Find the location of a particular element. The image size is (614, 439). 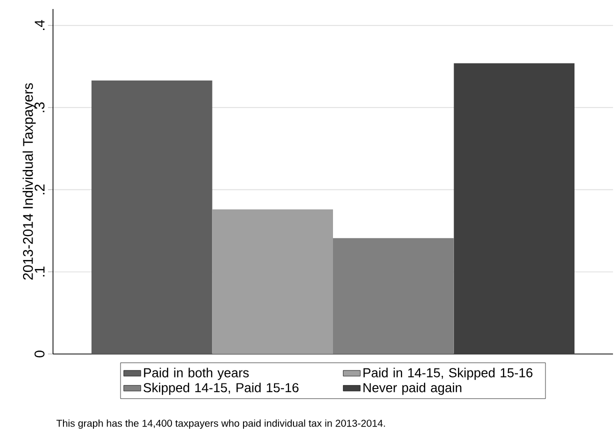

legend-label: Never paid again is located at coordinates (413, 388).